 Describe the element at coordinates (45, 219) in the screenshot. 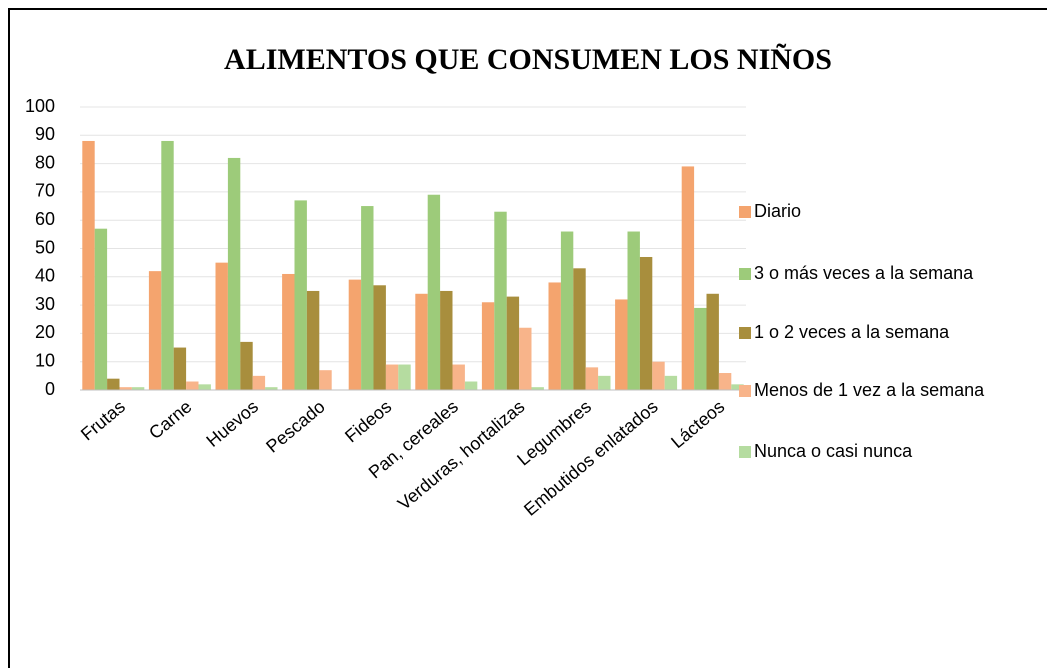

I see `y-tick-label: 60` at that location.